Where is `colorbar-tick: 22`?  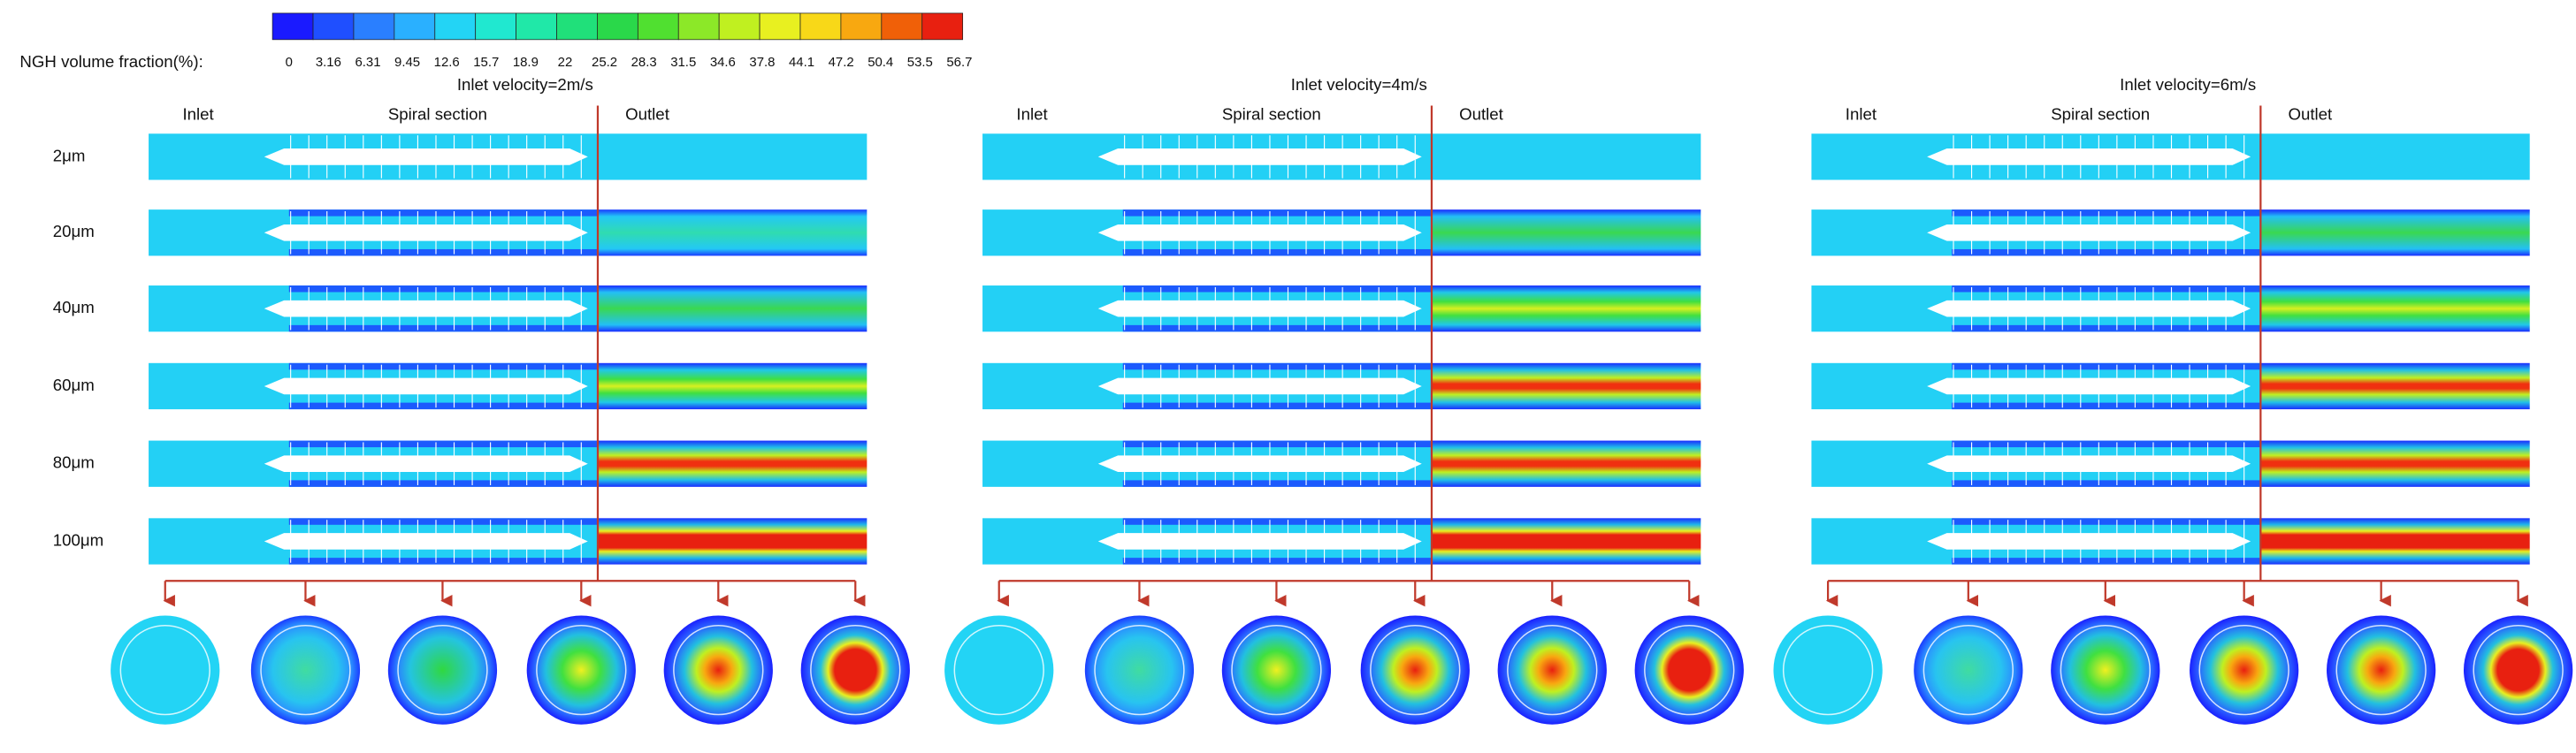 colorbar-tick: 22 is located at coordinates (565, 63).